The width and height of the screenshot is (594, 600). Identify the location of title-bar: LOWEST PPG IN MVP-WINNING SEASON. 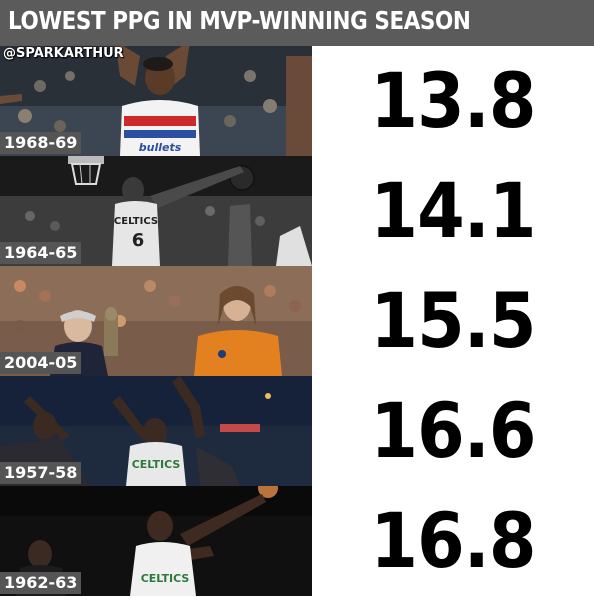
(297, 23).